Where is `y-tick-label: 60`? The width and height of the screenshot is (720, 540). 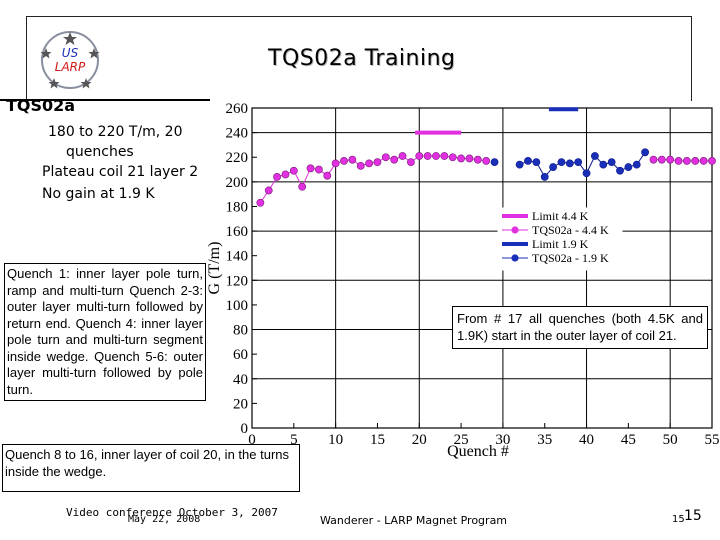
y-tick-label: 60 is located at coordinates (240, 355).